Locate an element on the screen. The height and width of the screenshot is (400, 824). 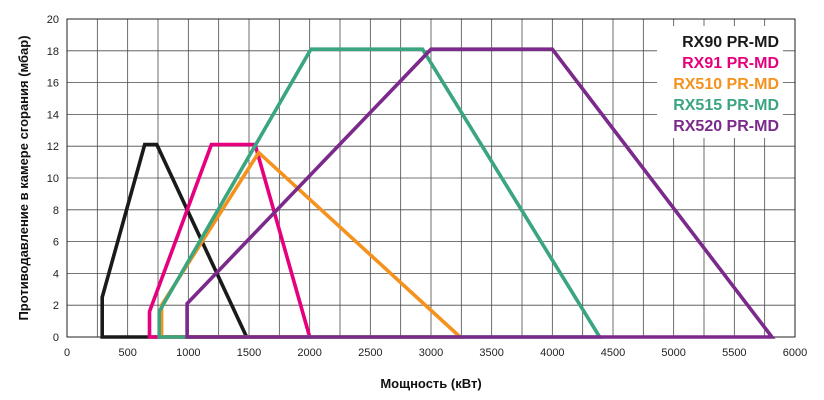
legend-entry-4: RX515 PR-MD is located at coordinates (726, 105).